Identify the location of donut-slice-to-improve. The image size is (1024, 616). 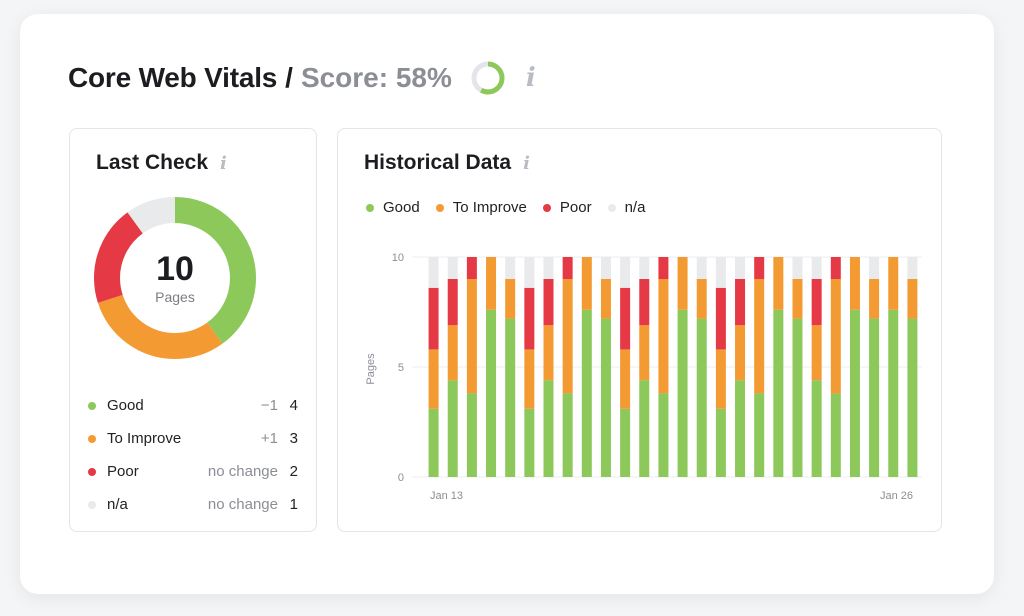
(175, 278).